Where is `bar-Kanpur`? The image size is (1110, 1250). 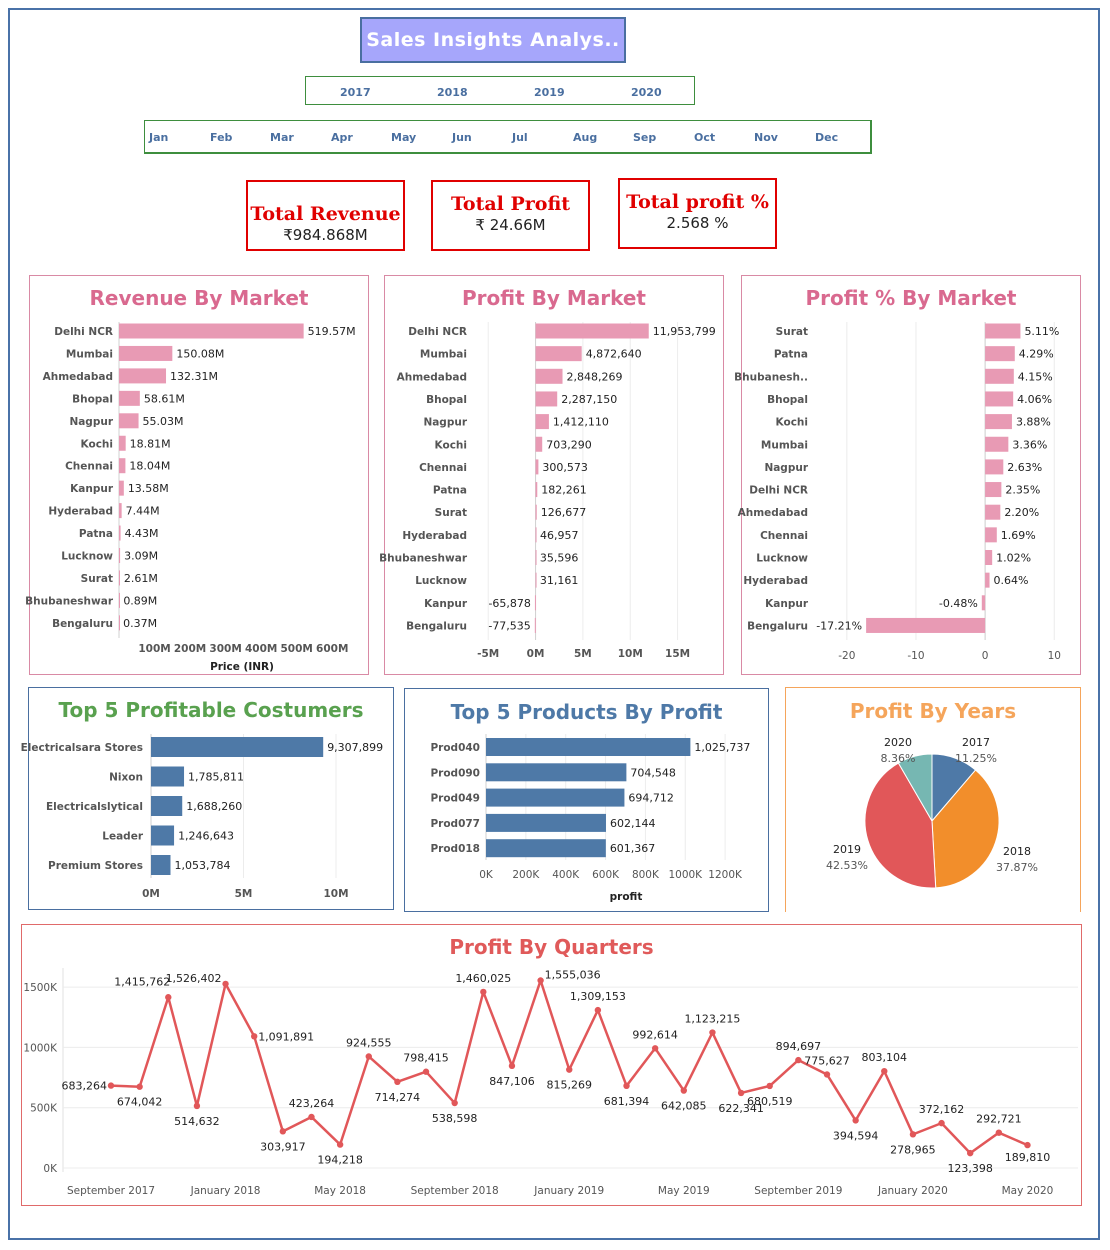
bar-Kanpur is located at coordinates (535, 603).